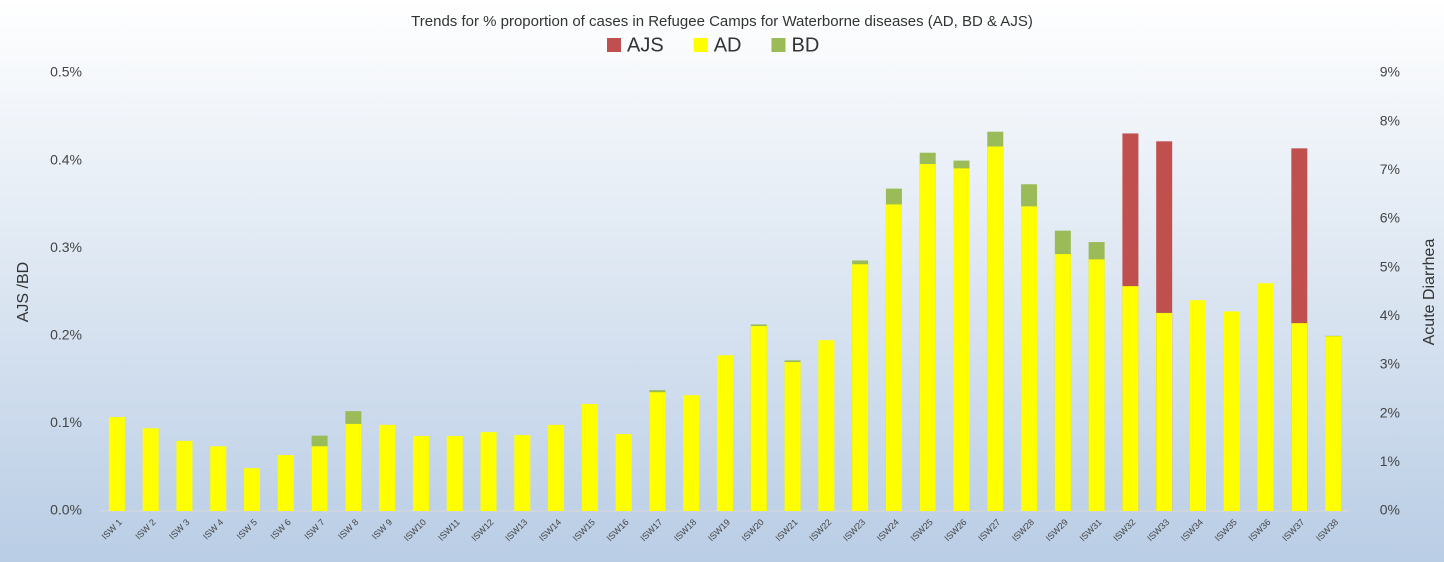 The width and height of the screenshot is (1444, 562). What do you see at coordinates (66, 510) in the screenshot?
I see `y-tick-label: 0.0%` at bounding box center [66, 510].